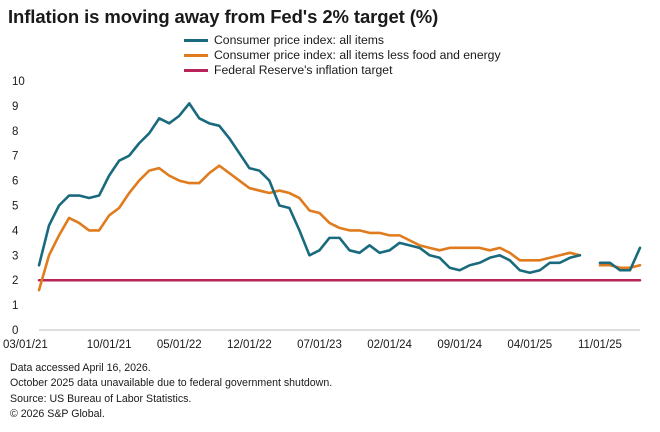 The width and height of the screenshot is (660, 432). I want to click on x-tick-label: 12/01/22, so click(249, 345).